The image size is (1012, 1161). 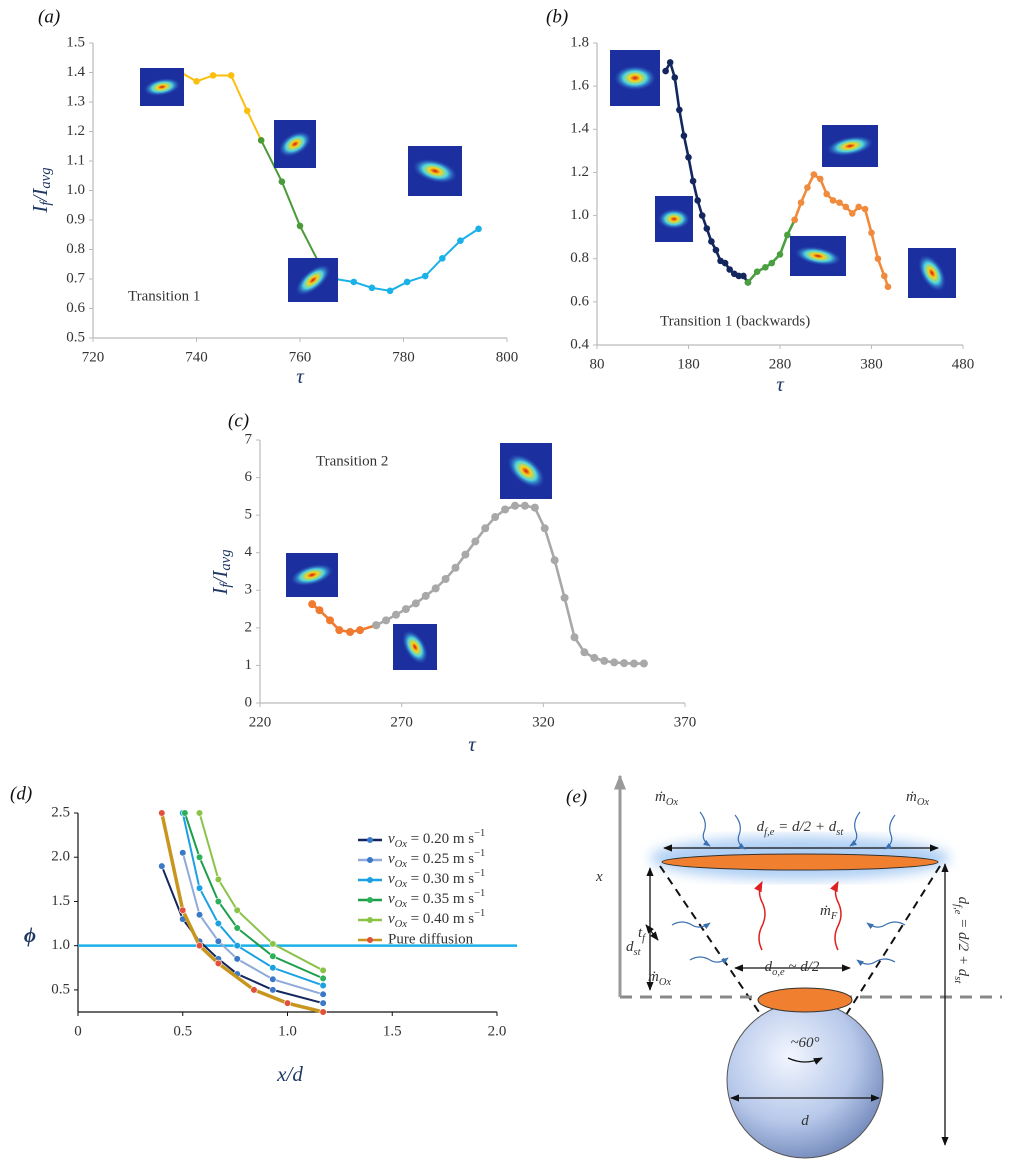 I want to click on y-tick-label: 7, so click(x=249, y=439).